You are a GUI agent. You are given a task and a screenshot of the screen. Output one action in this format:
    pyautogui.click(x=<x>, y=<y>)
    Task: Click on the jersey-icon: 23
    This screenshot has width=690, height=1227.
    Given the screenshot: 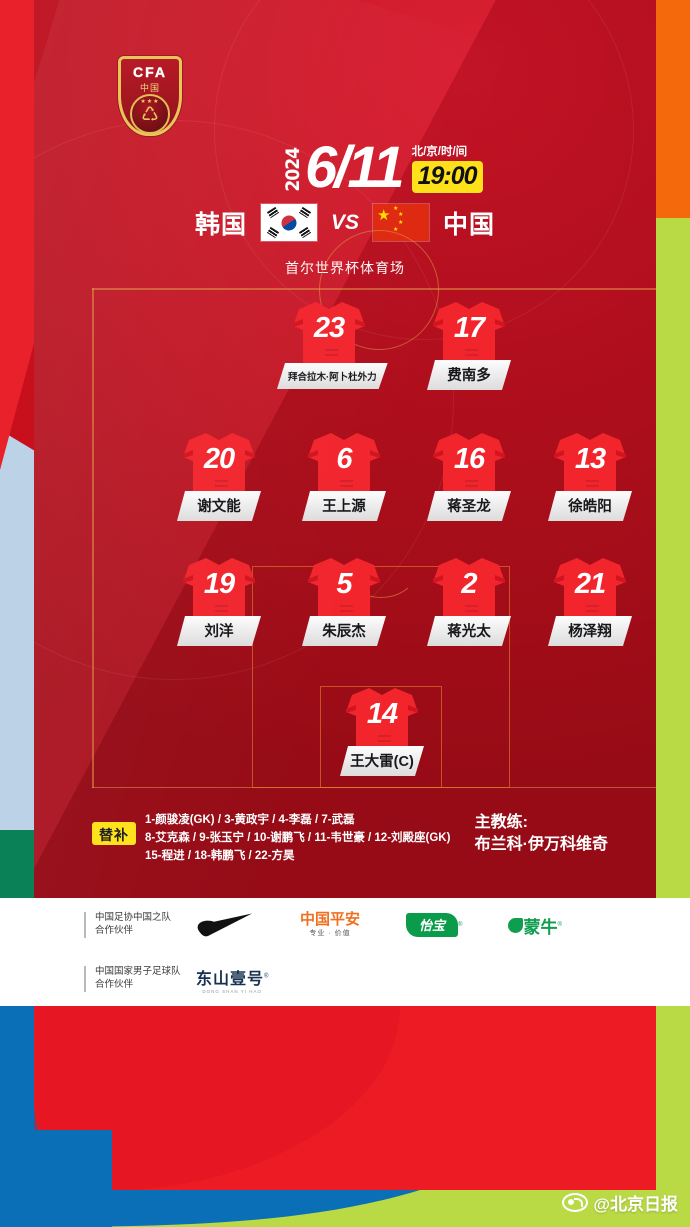 What is the action you would take?
    pyautogui.click(x=329, y=332)
    